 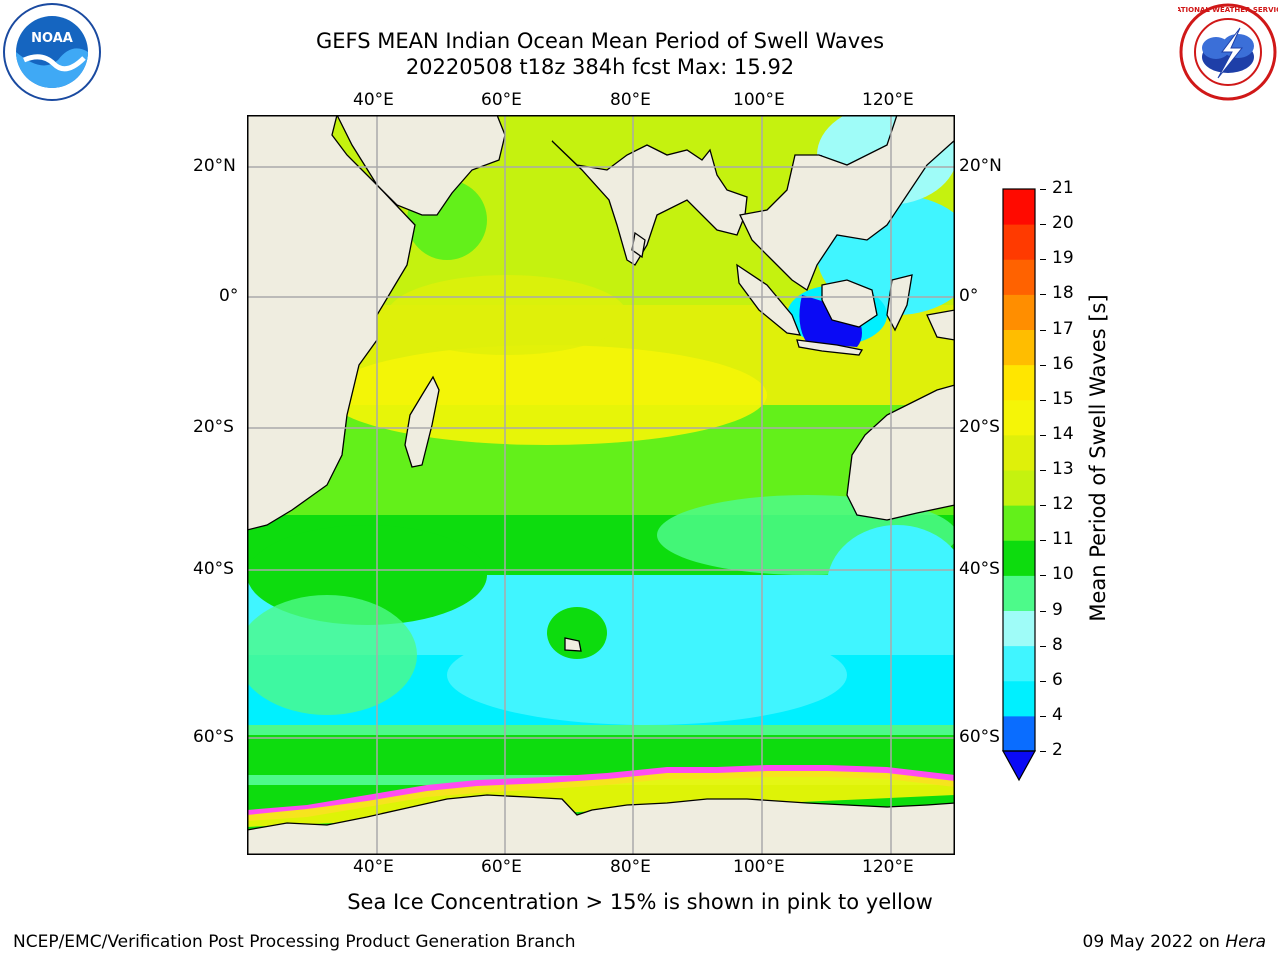 I want to click on colorbar, so click(x=1019, y=485).